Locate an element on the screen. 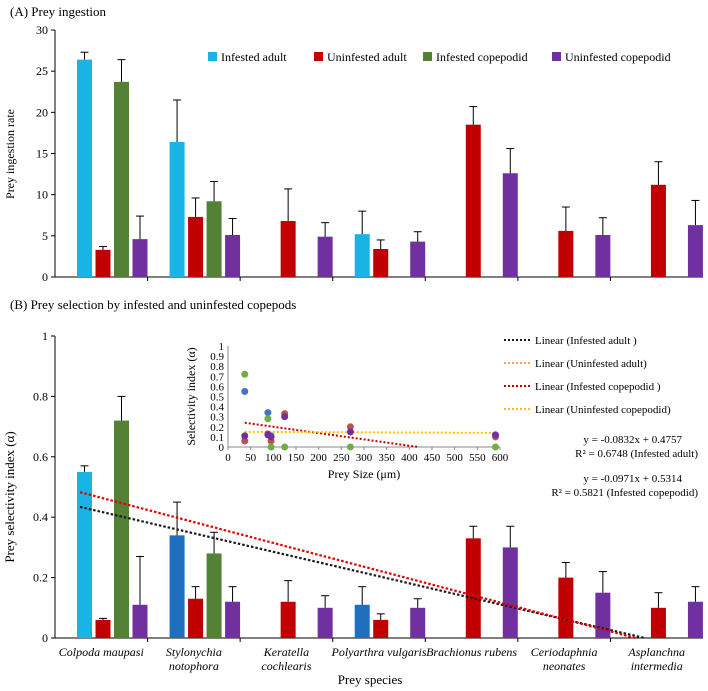 This screenshot has height=691, width=708. panel-b-x-category-label: intermedia is located at coordinates (657, 666).